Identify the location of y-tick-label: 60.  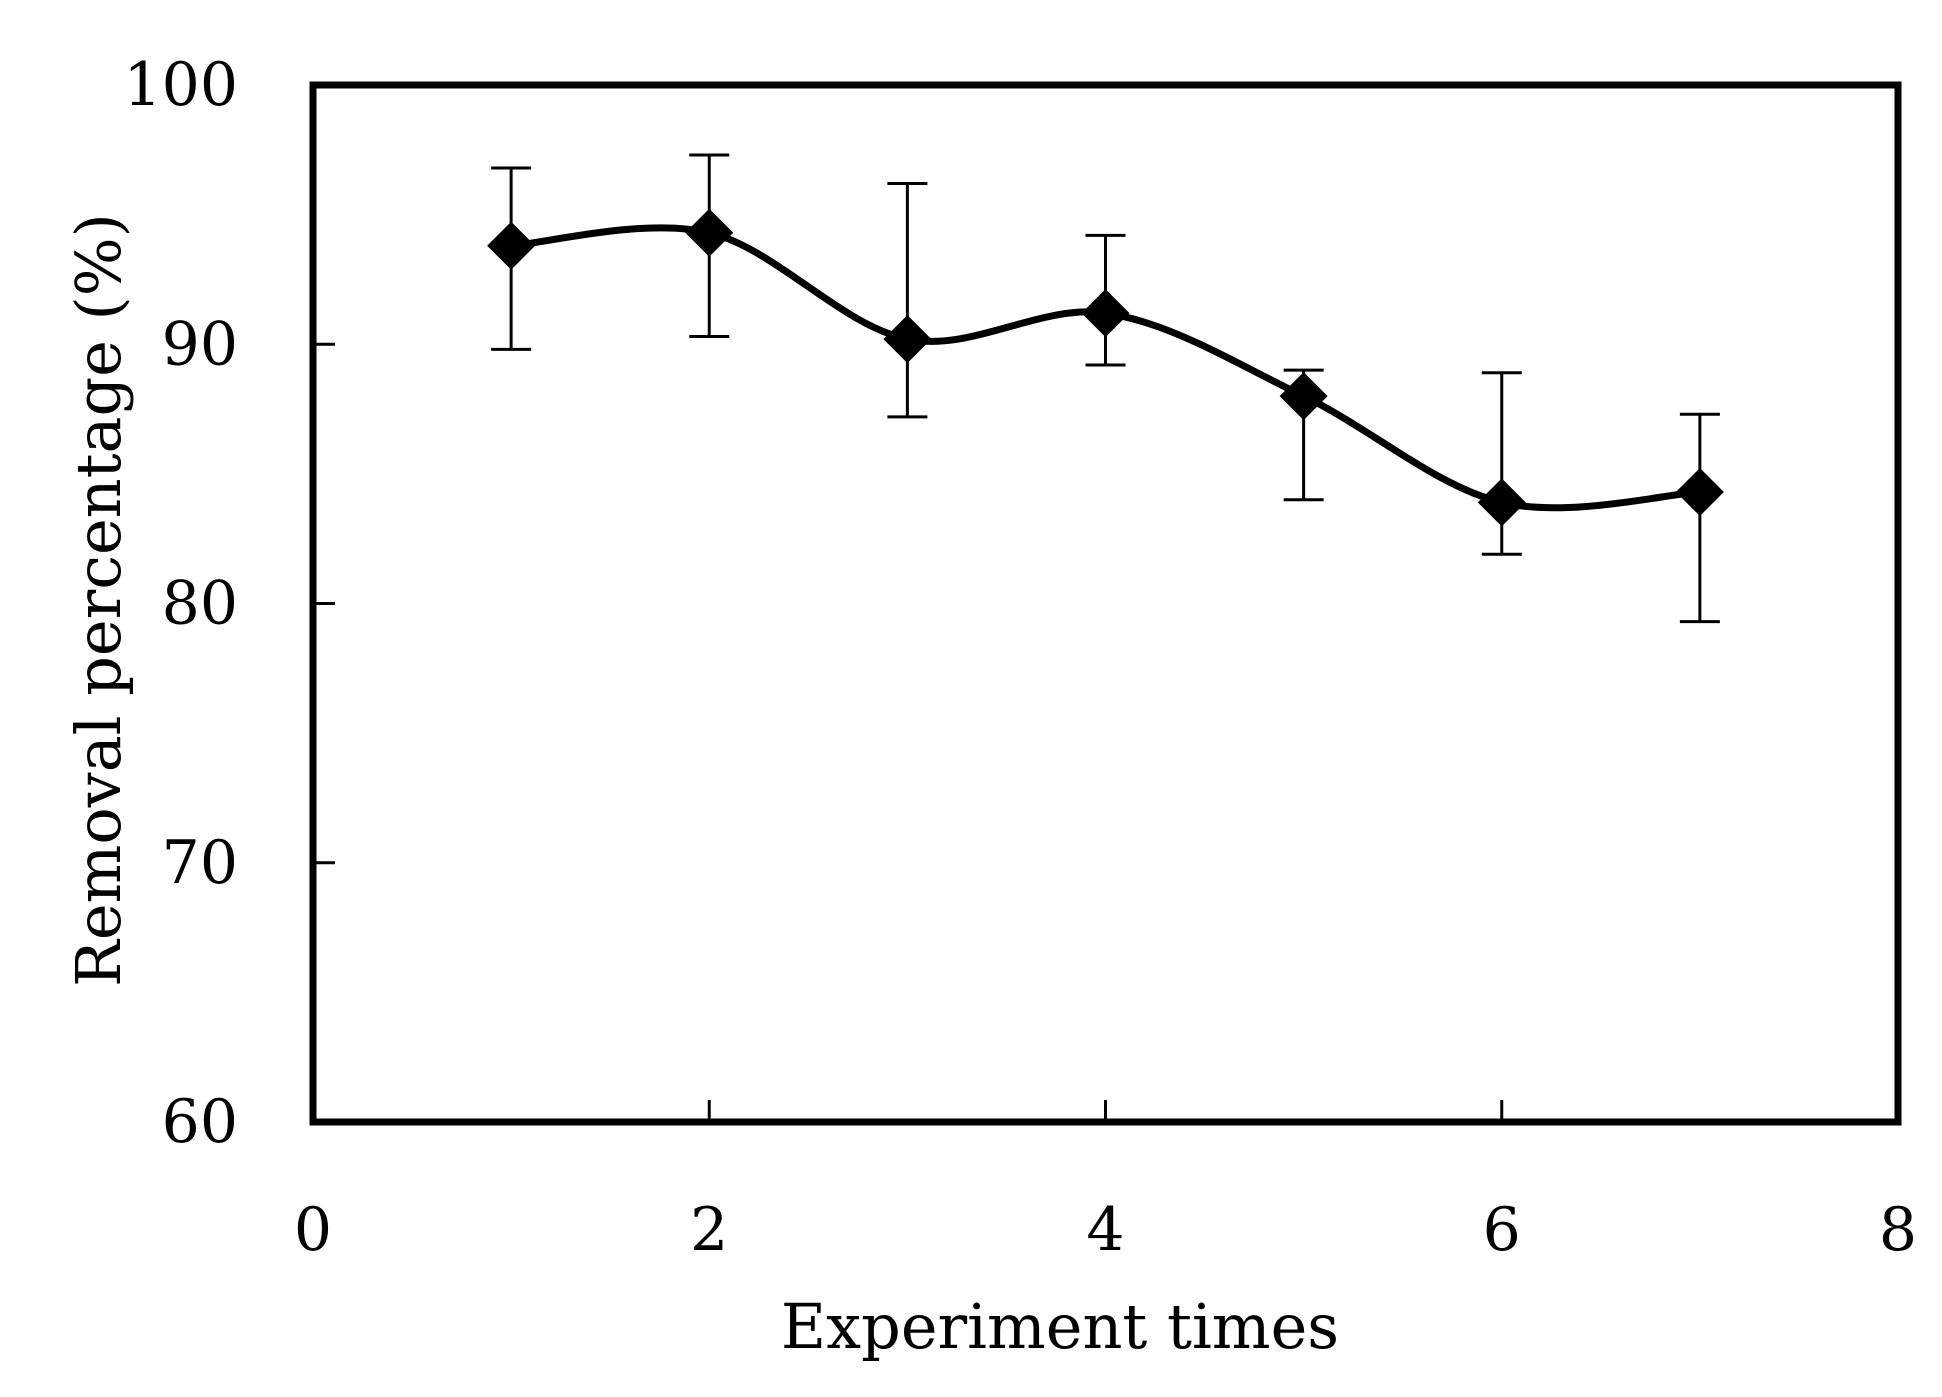
(200, 1122).